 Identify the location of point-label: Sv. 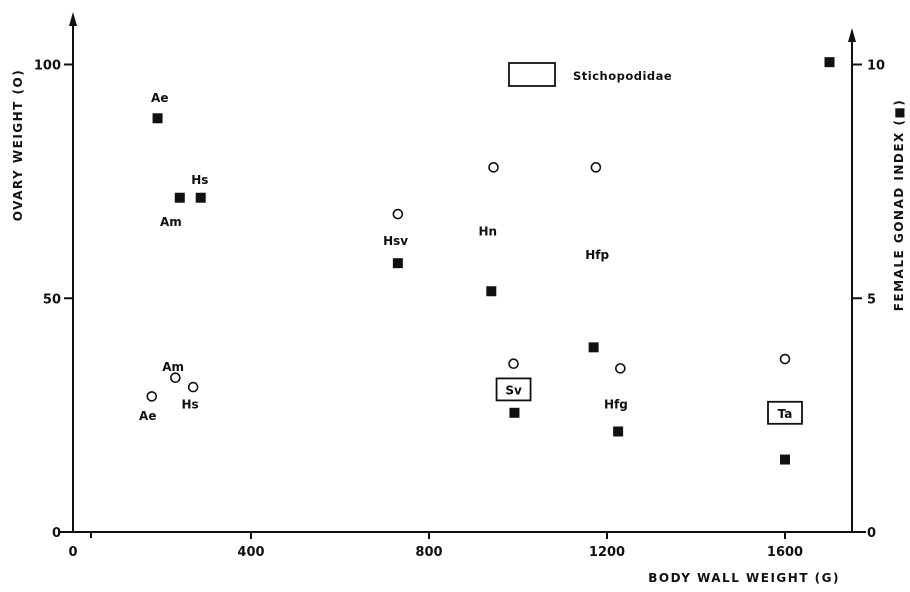
(513, 390).